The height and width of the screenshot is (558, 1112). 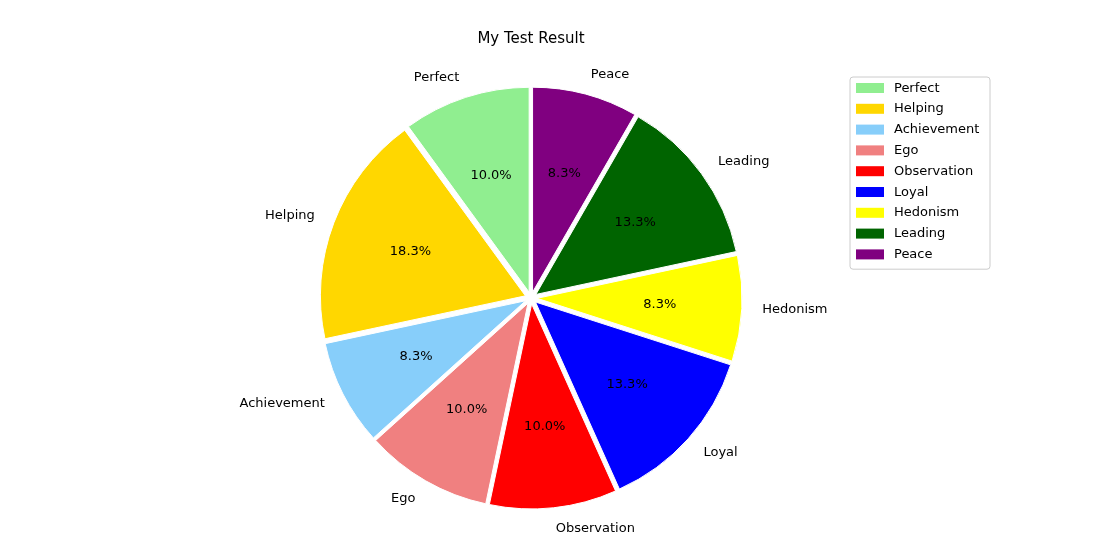 What do you see at coordinates (913, 253) in the screenshot?
I see `legend-label: Peace` at bounding box center [913, 253].